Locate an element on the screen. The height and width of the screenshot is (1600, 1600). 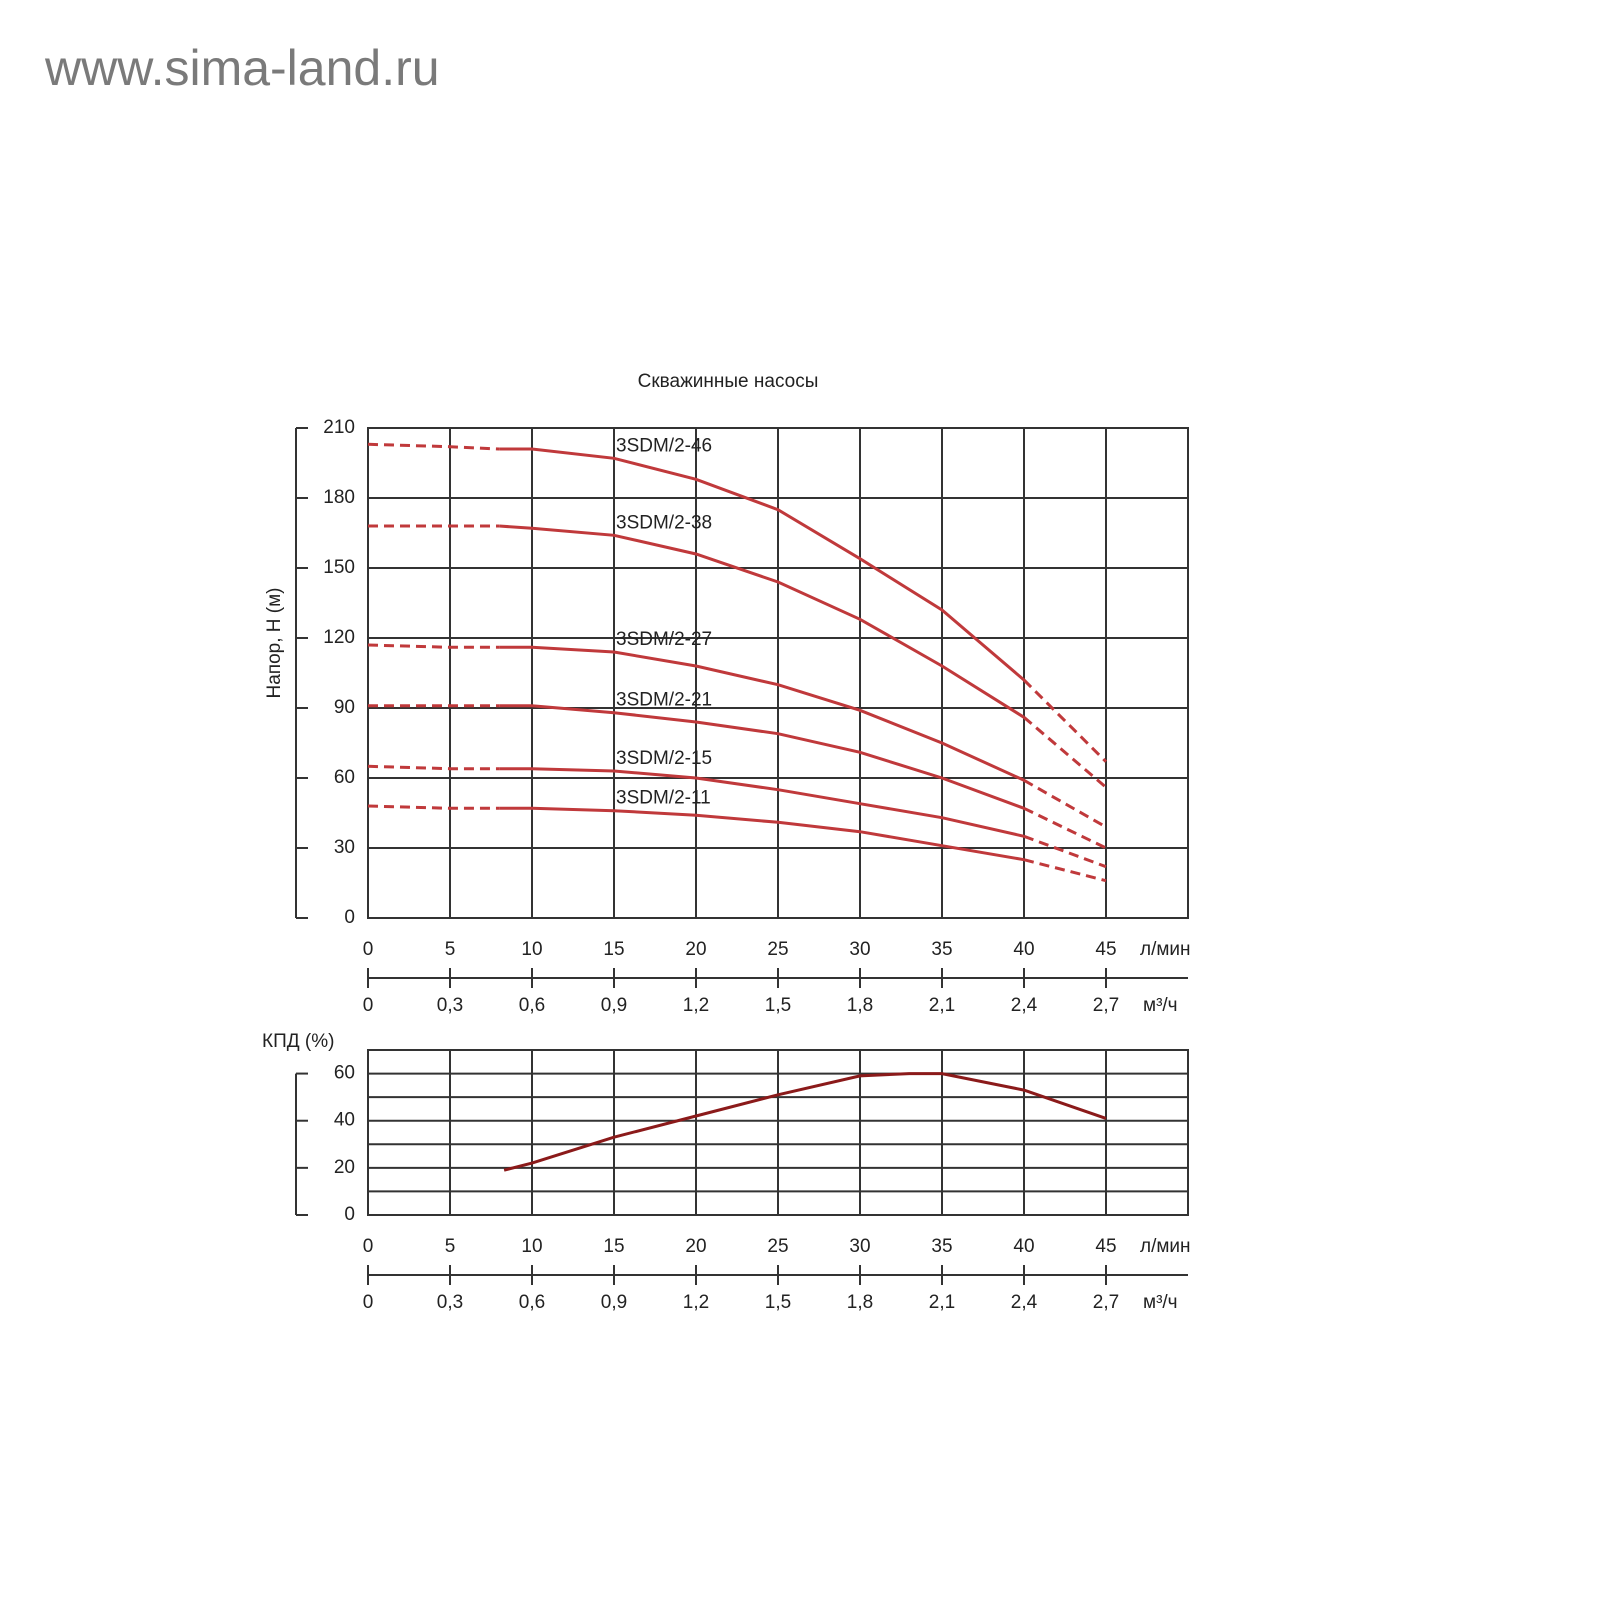
chart-title: Скважинные насосы is located at coordinates (728, 381).